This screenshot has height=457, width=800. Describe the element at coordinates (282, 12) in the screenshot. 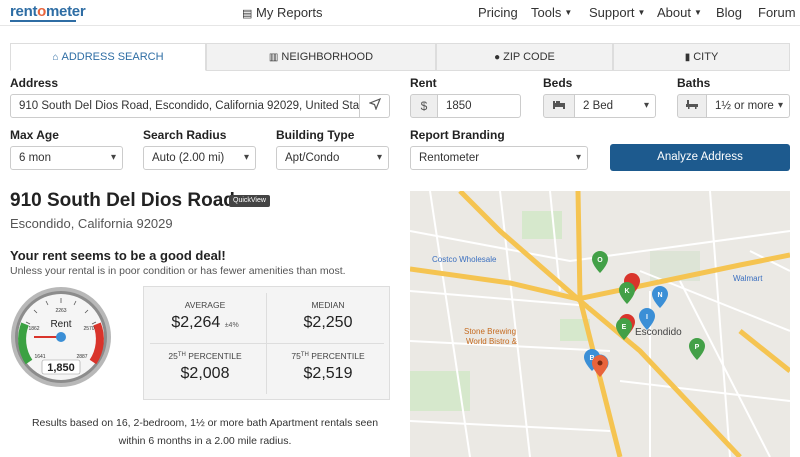

I see `my-reports-link: ▤ My Reports` at that location.